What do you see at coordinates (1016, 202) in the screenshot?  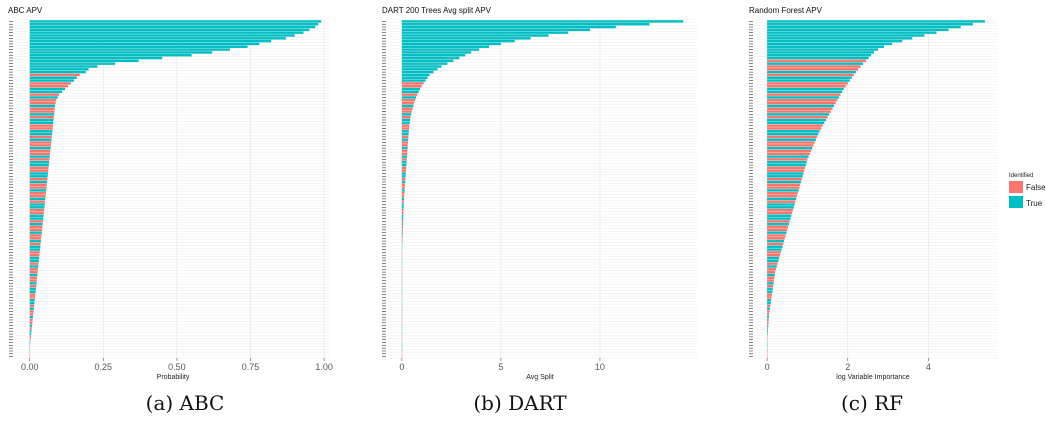 I see `legend-swatch-true` at bounding box center [1016, 202].